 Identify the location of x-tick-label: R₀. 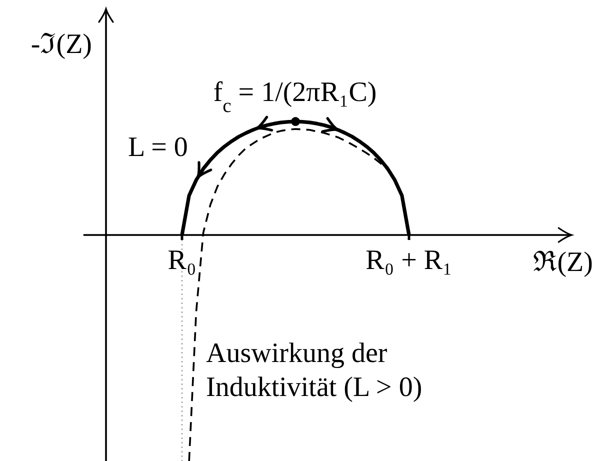
(182, 260).